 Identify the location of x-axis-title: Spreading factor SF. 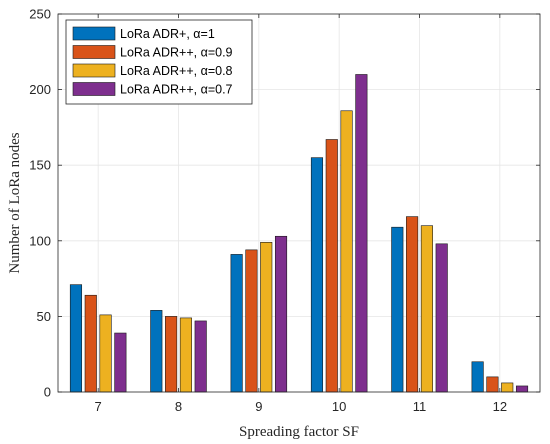
(299, 432).